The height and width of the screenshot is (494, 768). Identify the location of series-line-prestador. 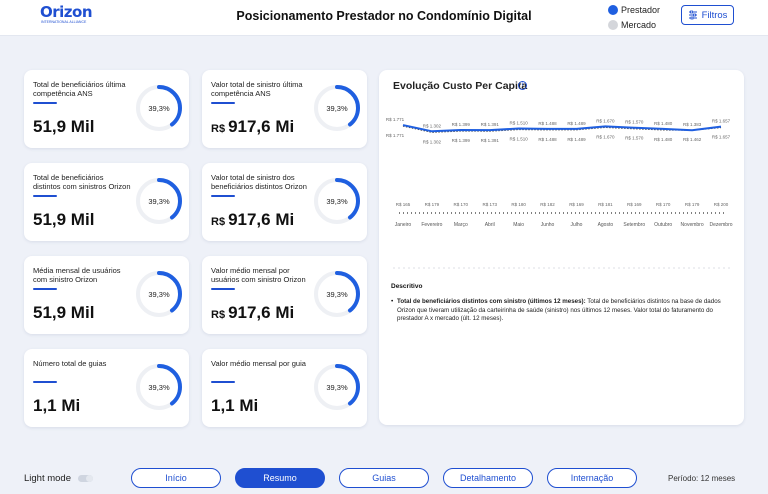
(562, 128).